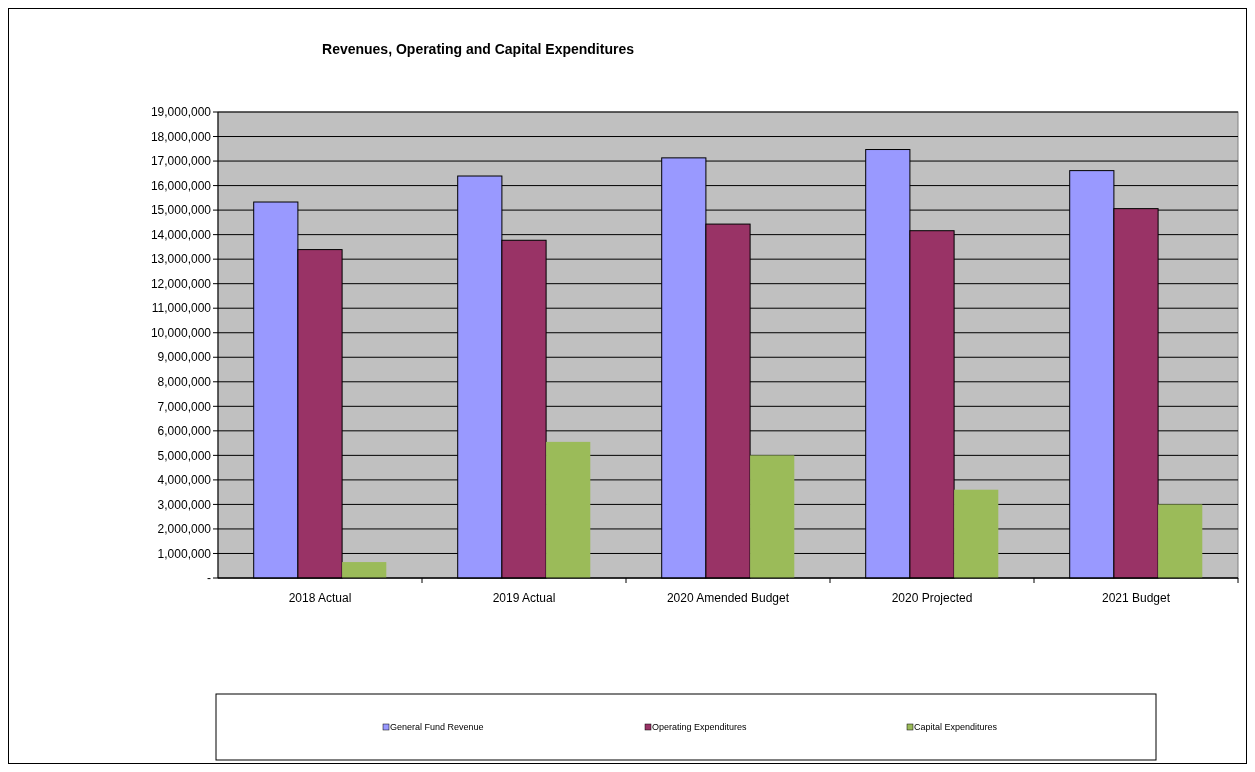  I want to click on y-tick-label: 7,000,000, so click(184, 406).